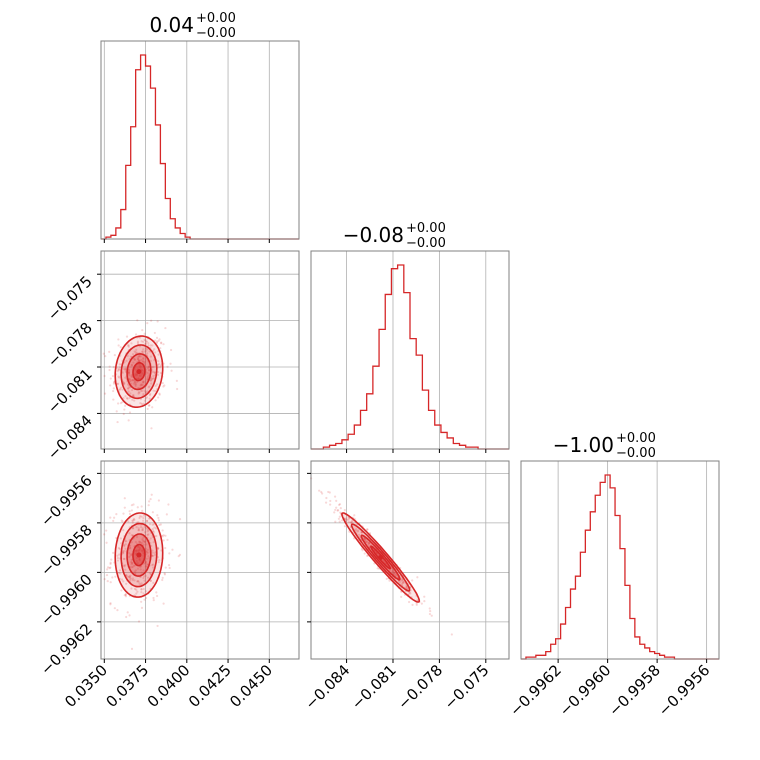 The image size is (760, 760). I want to click on panel-frame, so click(200, 140).